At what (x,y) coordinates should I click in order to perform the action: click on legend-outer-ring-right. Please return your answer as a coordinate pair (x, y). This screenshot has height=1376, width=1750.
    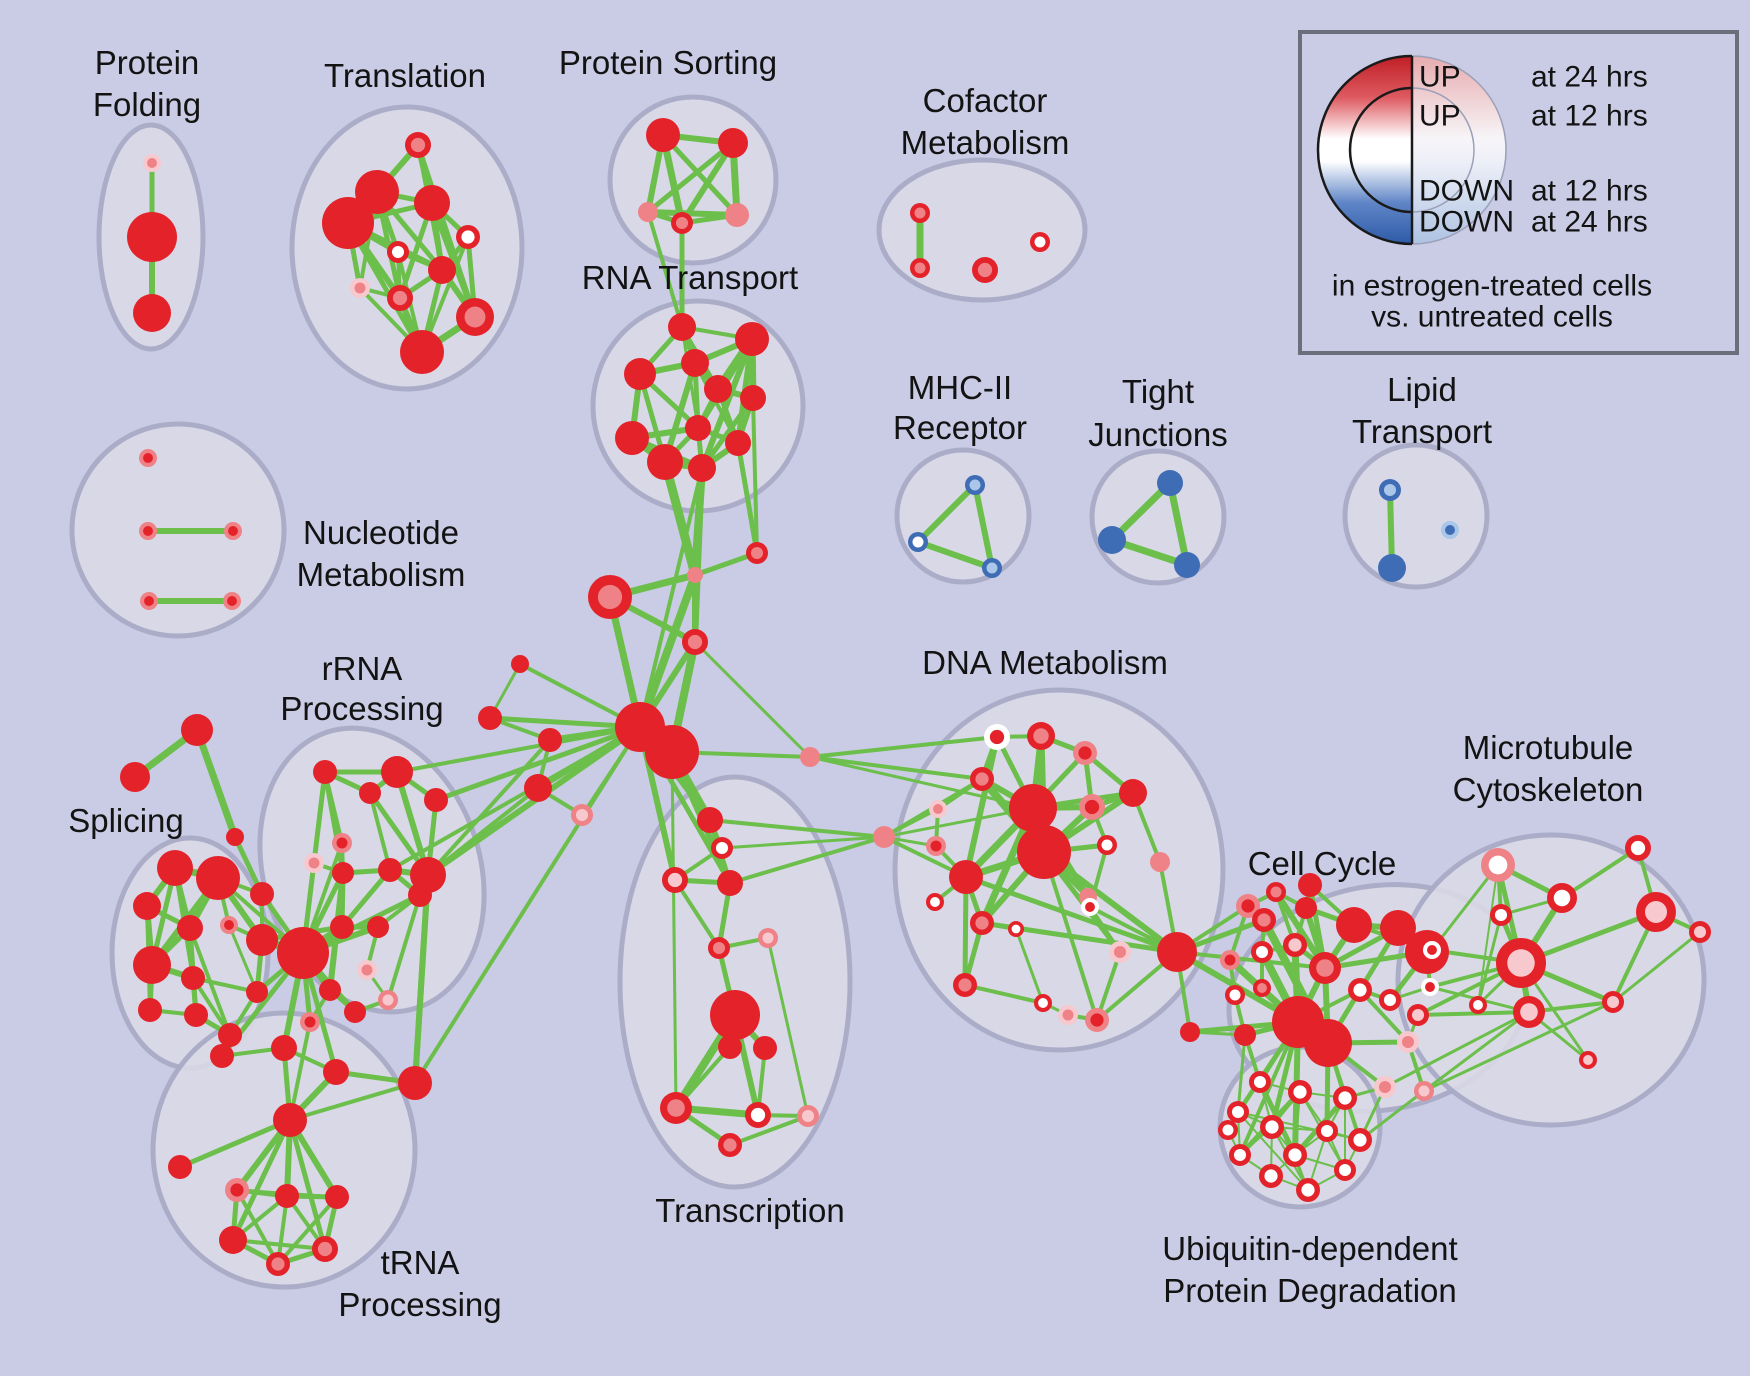
    Looking at the image, I should click on (1459, 150).